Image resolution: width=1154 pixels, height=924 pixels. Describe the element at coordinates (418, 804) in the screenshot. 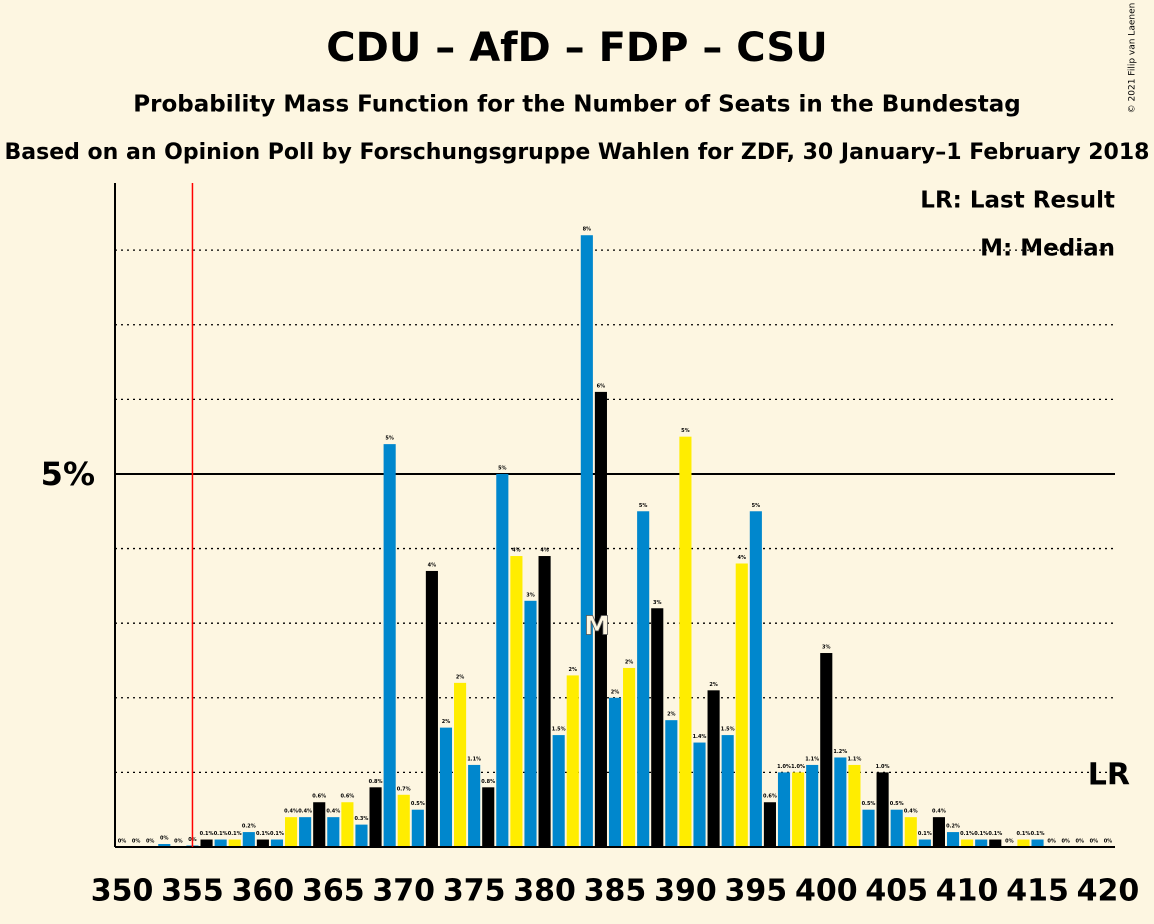

I see `value-label: 0.5%` at that location.